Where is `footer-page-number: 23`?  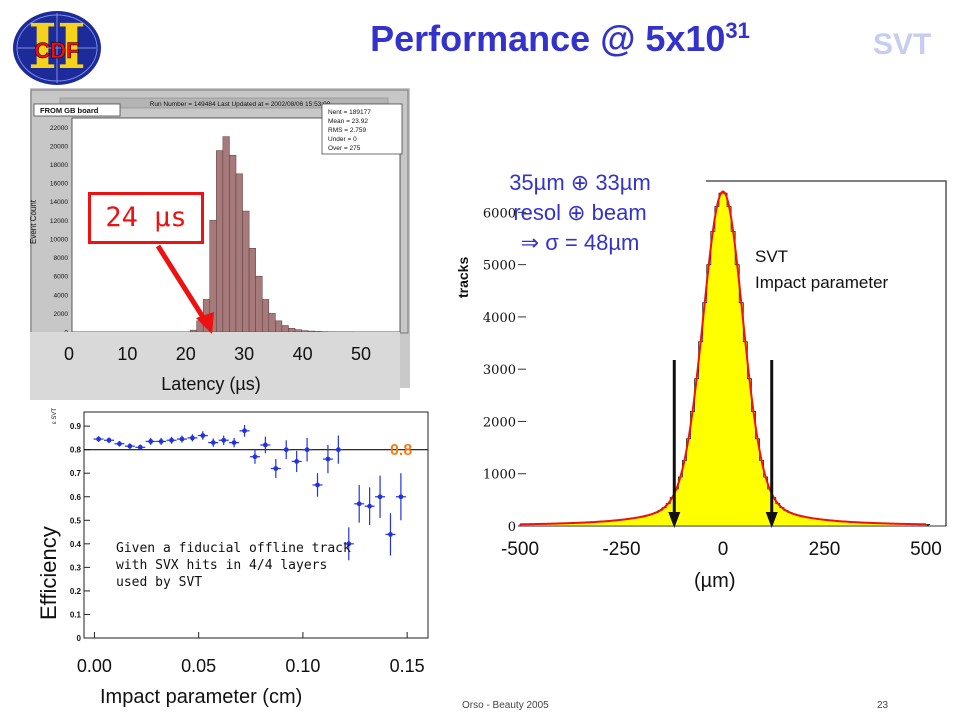
footer-page-number: 23 is located at coordinates (883, 705).